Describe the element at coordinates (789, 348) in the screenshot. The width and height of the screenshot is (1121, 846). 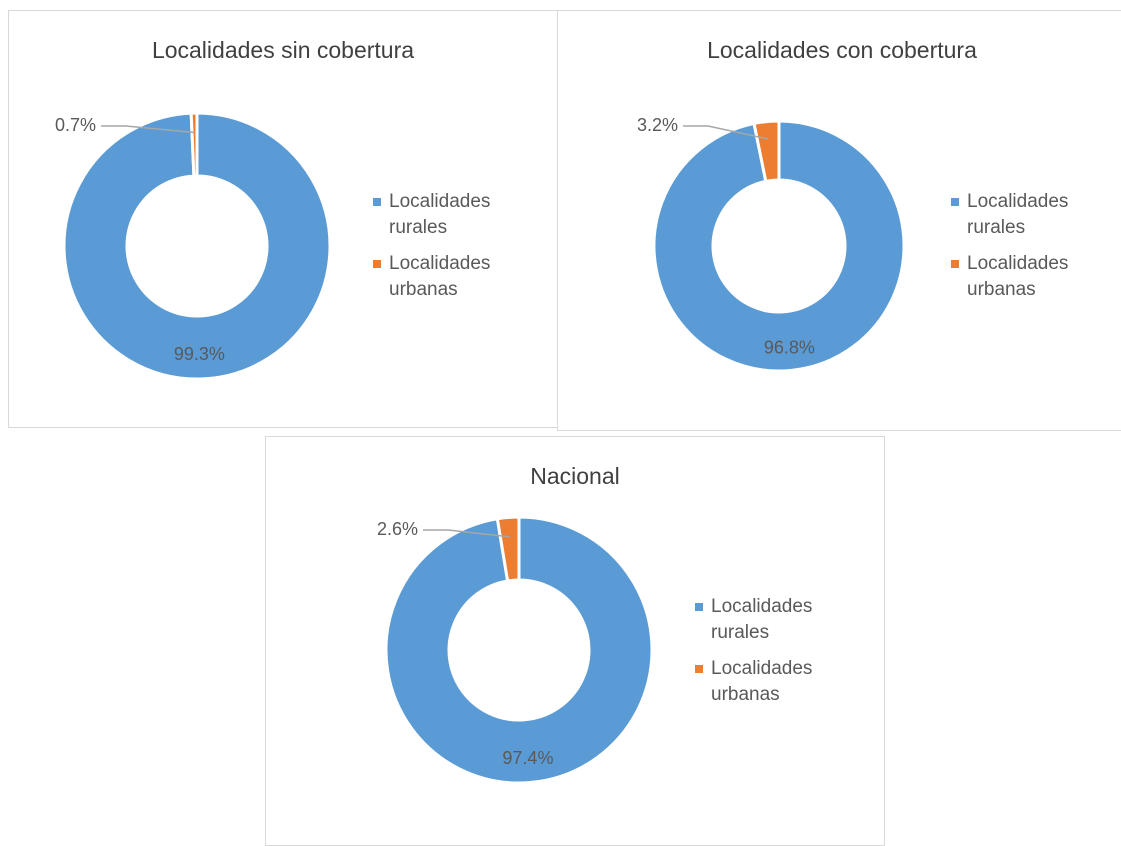
I see `data-label: 96.8%` at that location.